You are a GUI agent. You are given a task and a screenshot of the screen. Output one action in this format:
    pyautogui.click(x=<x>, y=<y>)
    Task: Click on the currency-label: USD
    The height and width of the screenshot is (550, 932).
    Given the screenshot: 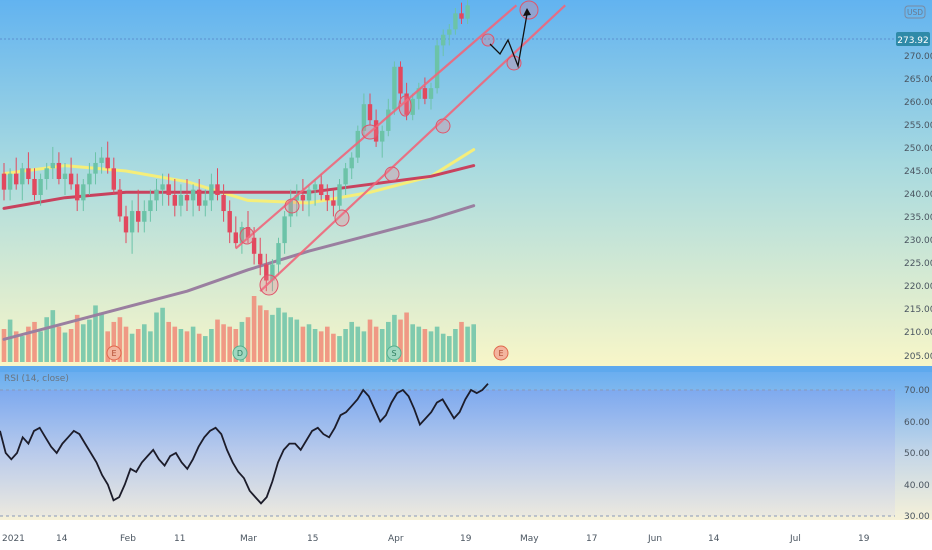 What is the action you would take?
    pyautogui.click(x=915, y=12)
    